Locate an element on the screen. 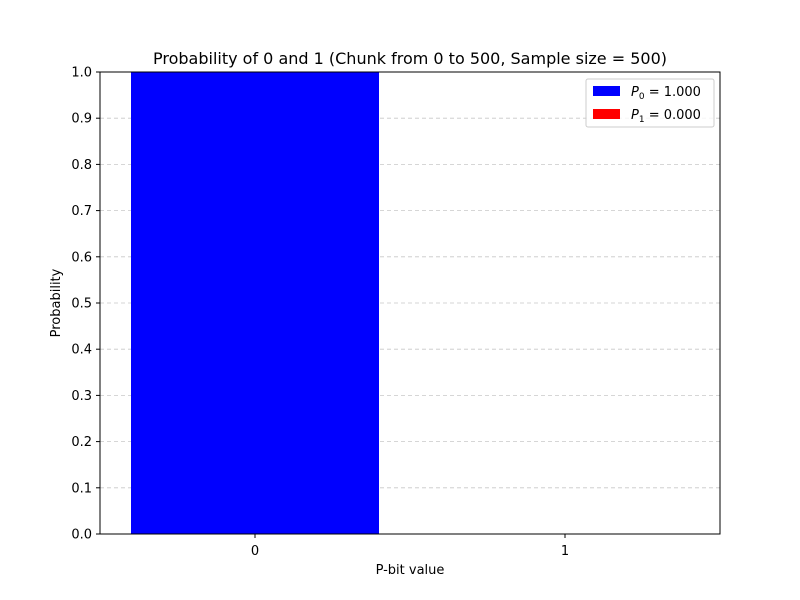 Image resolution: width=800 pixels, height=600 pixels. y-tick-label: 0.2 is located at coordinates (81, 442).